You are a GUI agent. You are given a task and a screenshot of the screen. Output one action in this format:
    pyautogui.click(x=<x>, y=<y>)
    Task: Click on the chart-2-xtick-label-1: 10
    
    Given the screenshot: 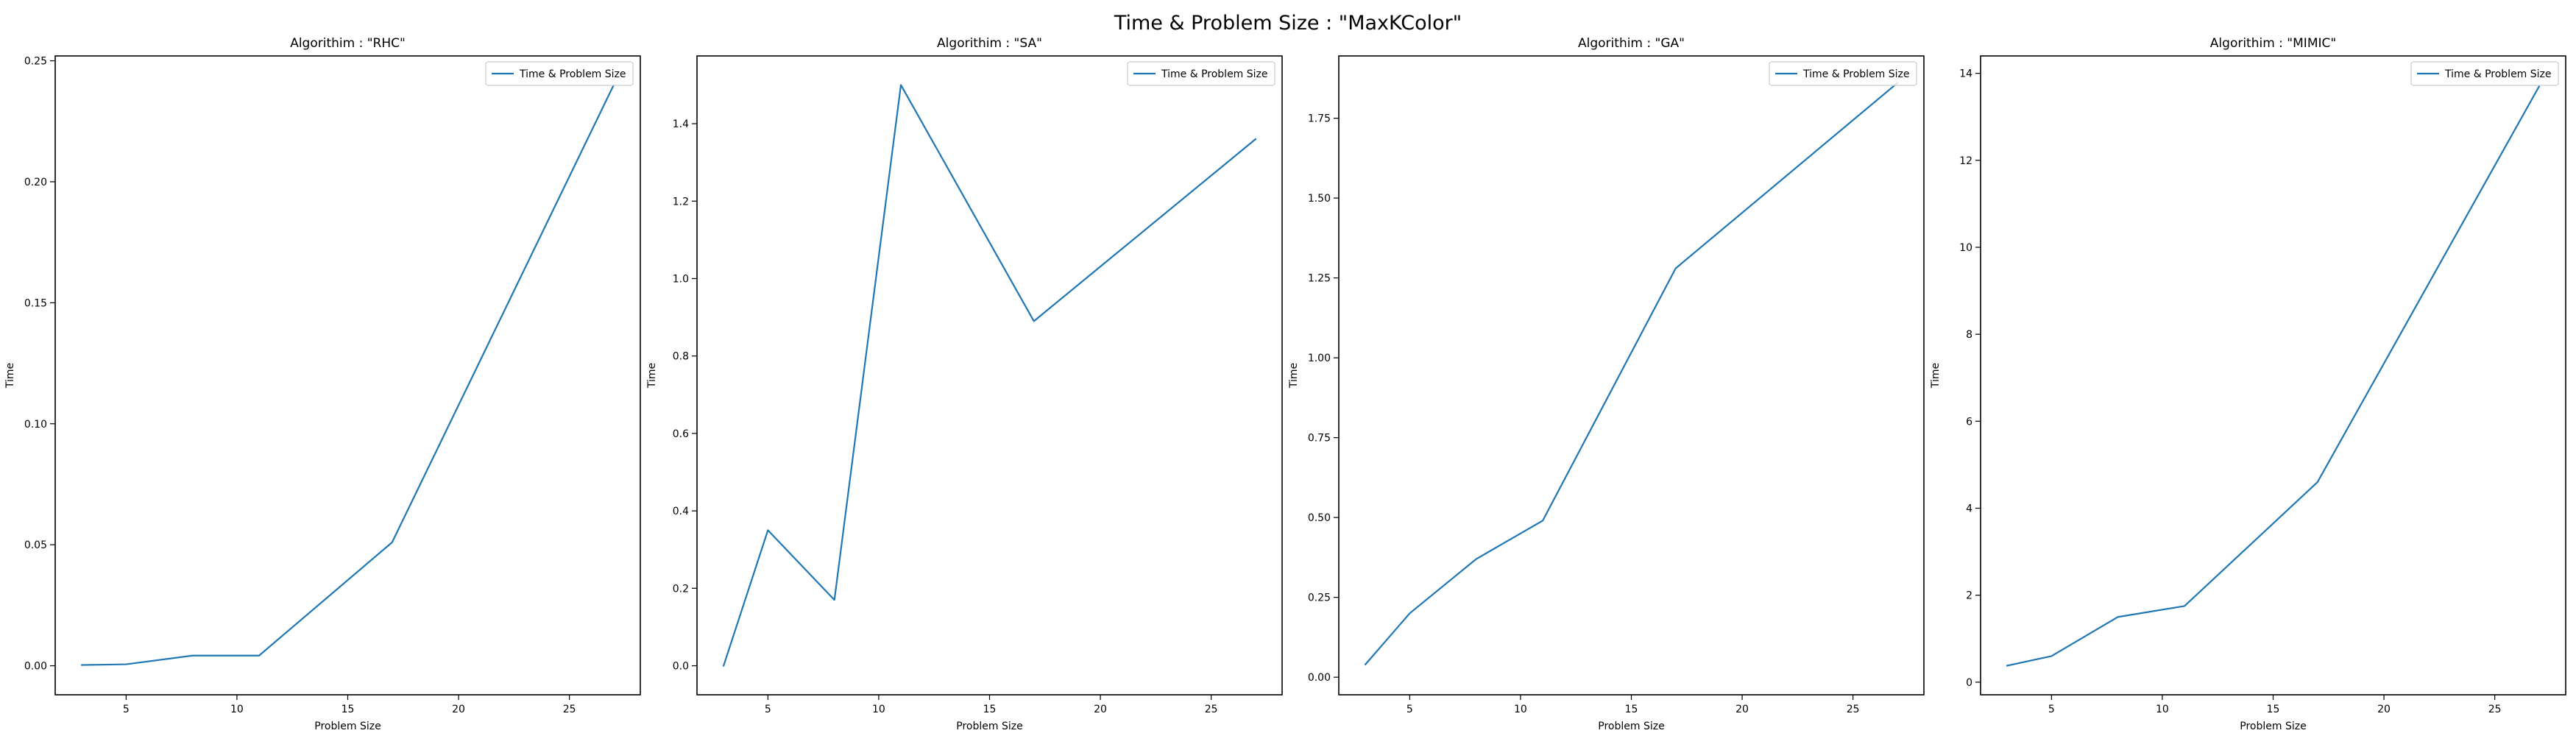 What is the action you would take?
    pyautogui.click(x=1521, y=709)
    